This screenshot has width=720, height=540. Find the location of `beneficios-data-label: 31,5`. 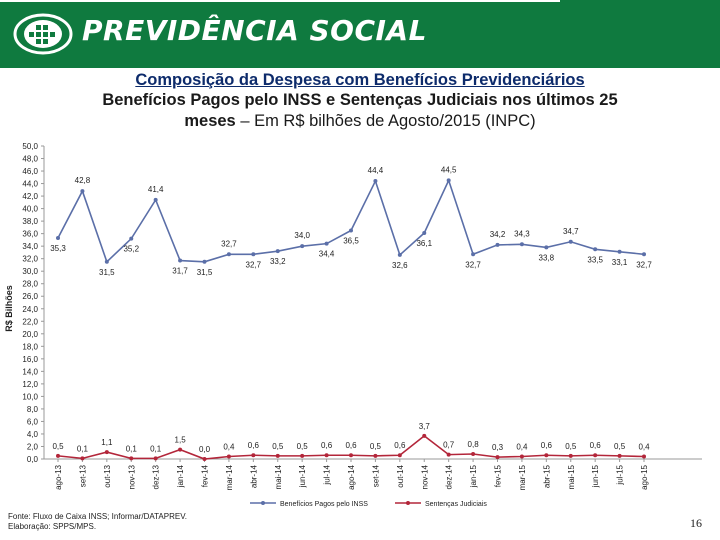

beneficios-data-label: 31,5 is located at coordinates (107, 272).